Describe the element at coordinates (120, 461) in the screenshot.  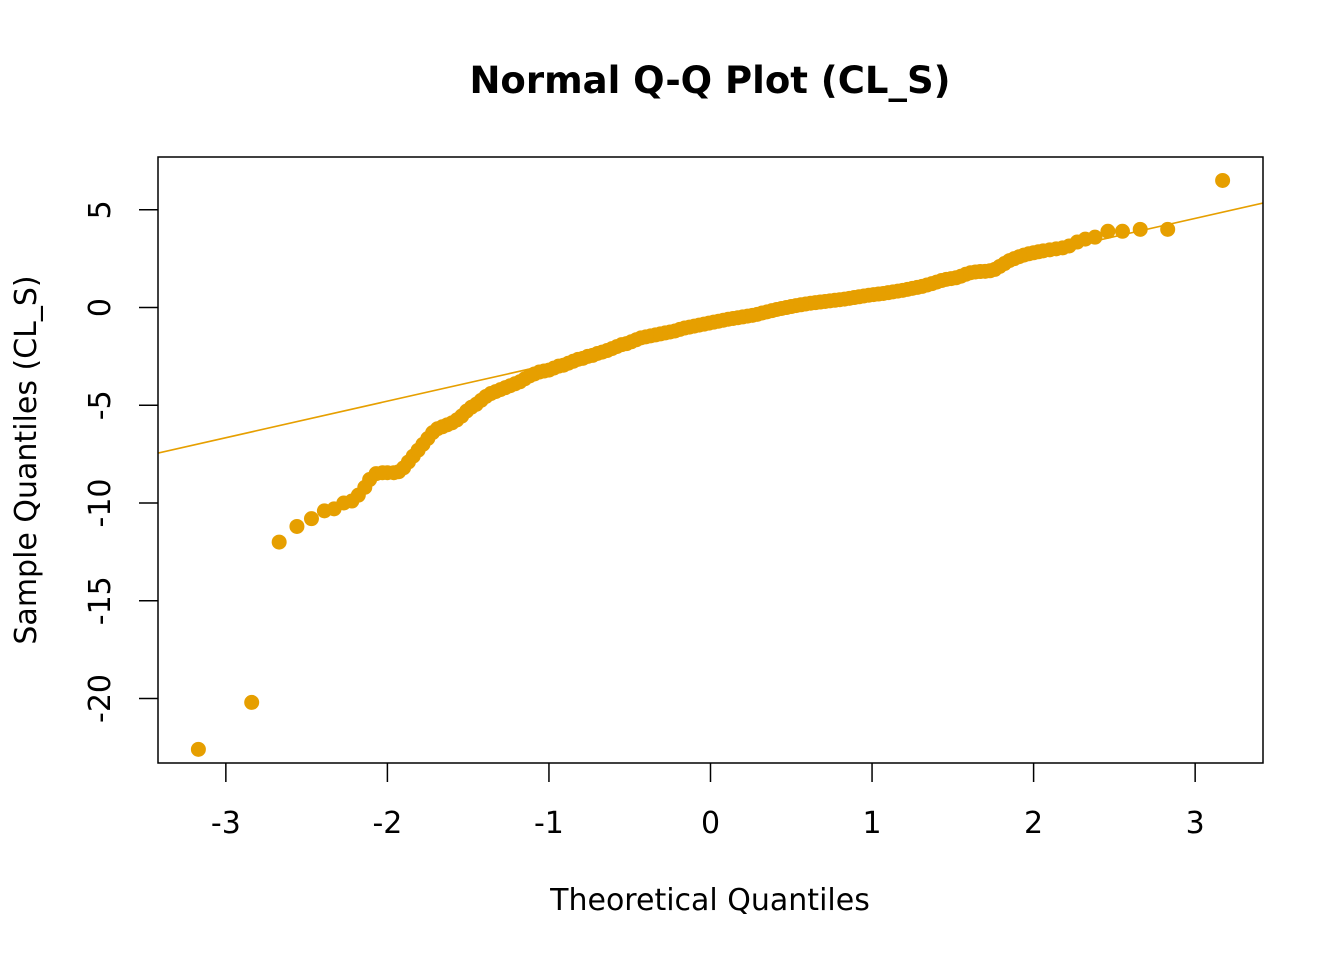
I see `y-axis: -20 -15 -10 -5 0 5` at that location.